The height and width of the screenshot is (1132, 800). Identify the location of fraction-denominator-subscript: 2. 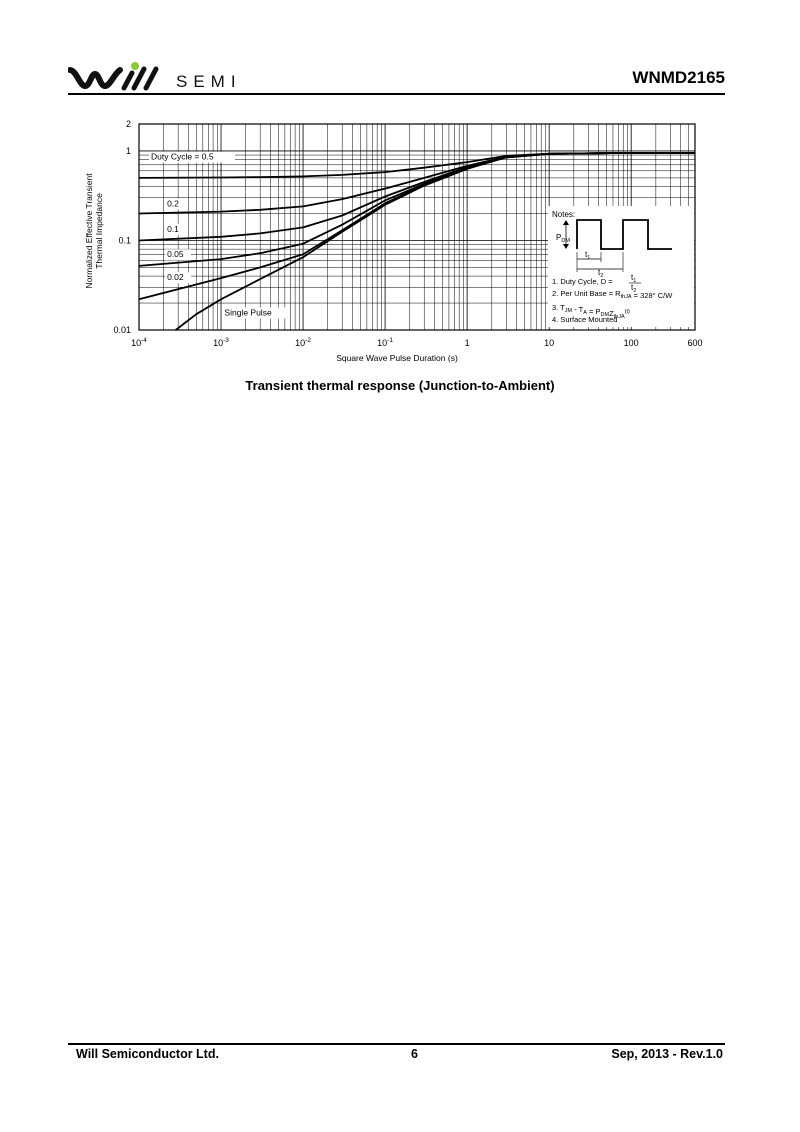
(634, 291).